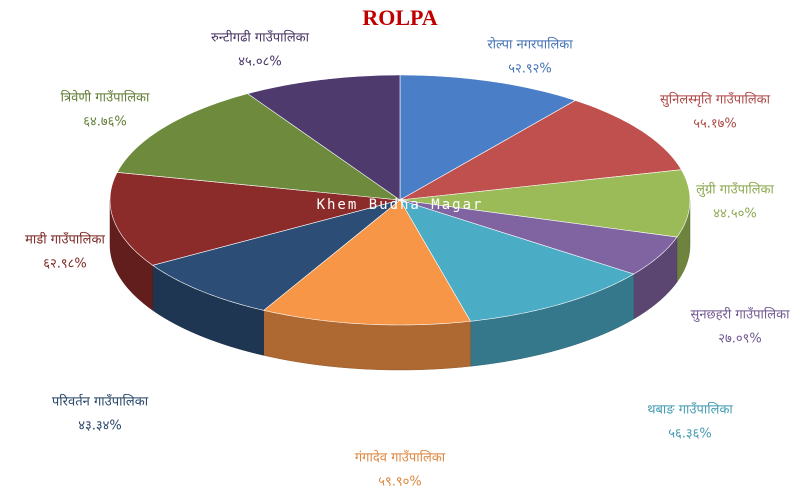 This screenshot has width=800, height=500. I want to click on slice-label: लुंग्री गाउँपालिका, so click(735, 190).